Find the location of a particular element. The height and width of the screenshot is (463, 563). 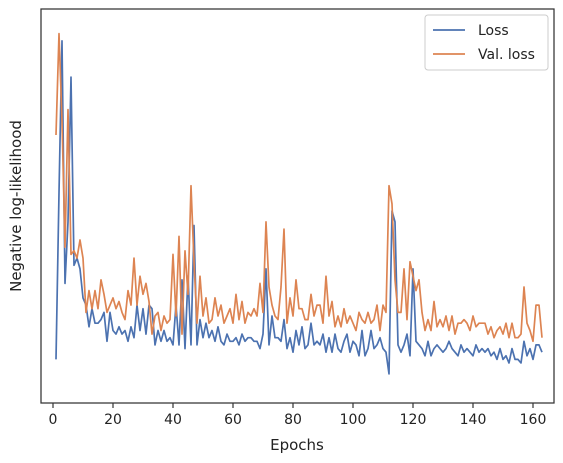

legend-label-val-loss: Val. loss is located at coordinates (506, 55).